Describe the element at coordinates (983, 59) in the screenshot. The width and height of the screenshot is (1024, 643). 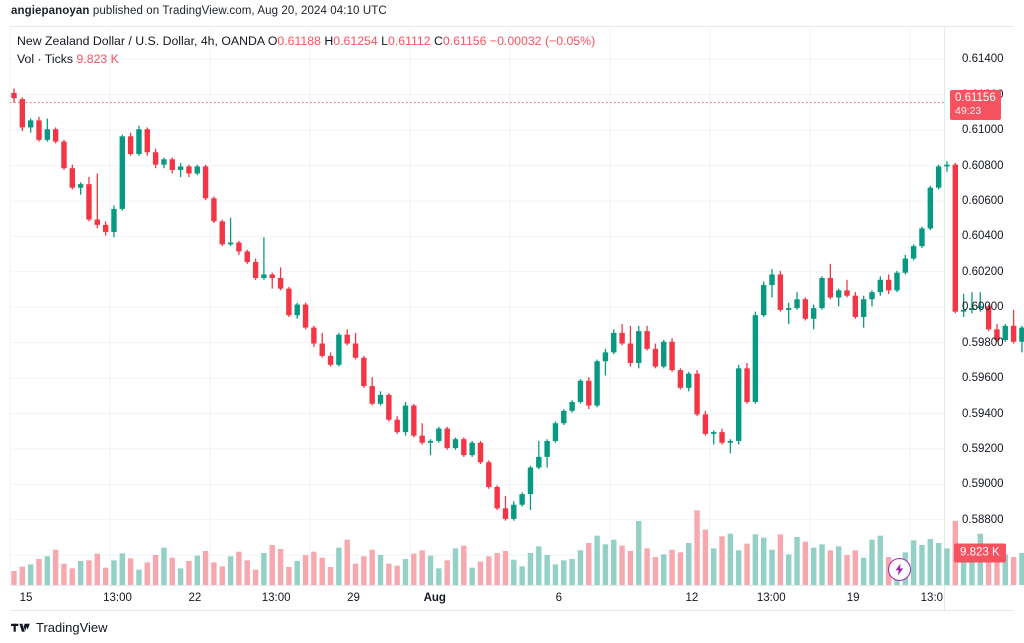
I see `price-axis-tick: 0.61400` at that location.